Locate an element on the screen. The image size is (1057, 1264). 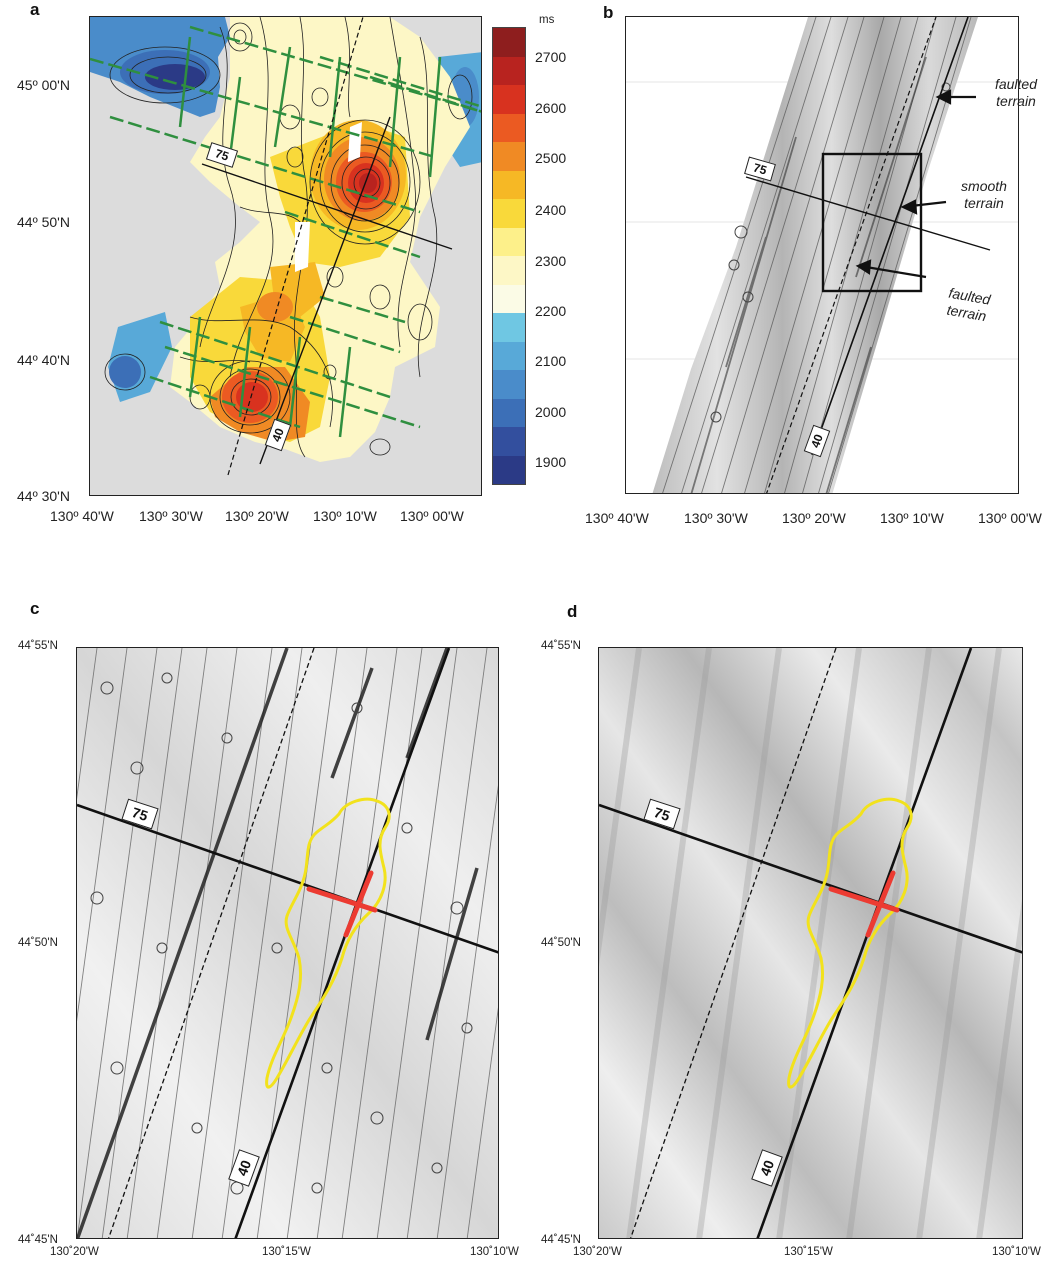
panel-b-lon-130-40: 130º 40'W is located at coordinates (617, 518).